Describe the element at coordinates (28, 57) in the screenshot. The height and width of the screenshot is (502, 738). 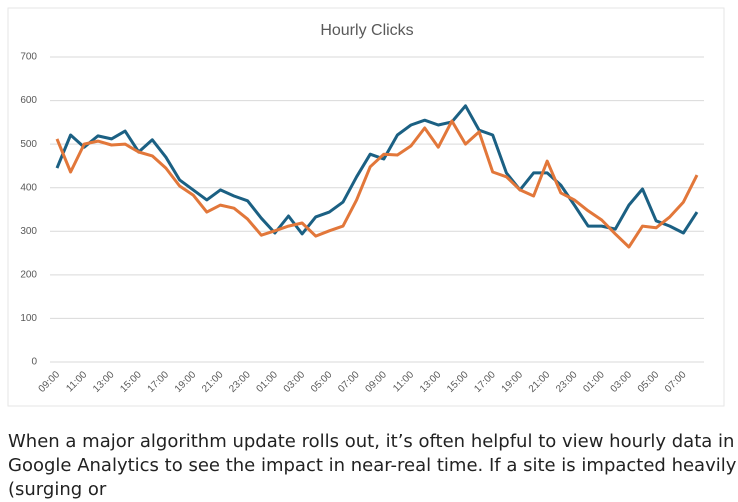
I see `y-tick-label: 700` at that location.